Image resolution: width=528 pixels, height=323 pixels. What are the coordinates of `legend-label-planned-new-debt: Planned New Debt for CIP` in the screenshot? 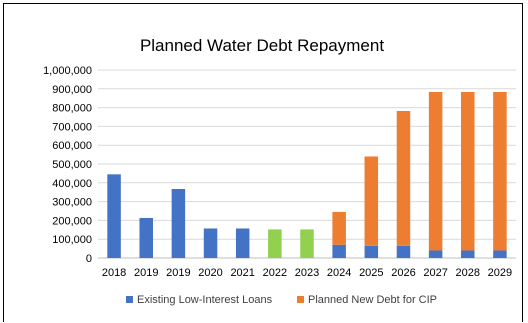 It's located at (372, 300).